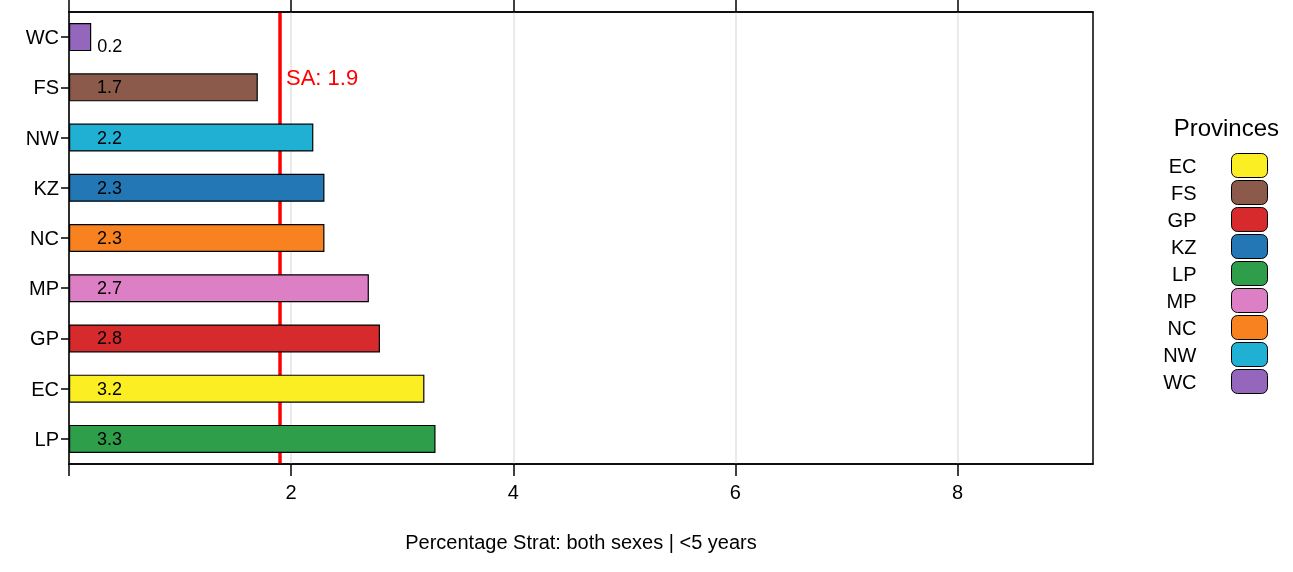  Describe the element at coordinates (1226, 127) in the screenshot. I see `legend-title: Provinces` at that location.